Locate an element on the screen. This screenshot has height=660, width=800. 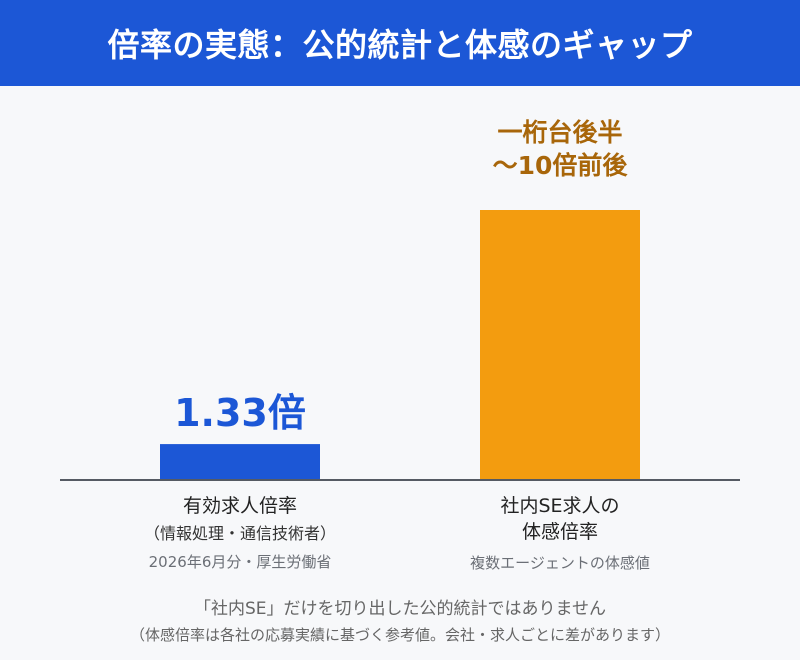
value-label-0-line0: 1.33倍 is located at coordinates (240, 413).